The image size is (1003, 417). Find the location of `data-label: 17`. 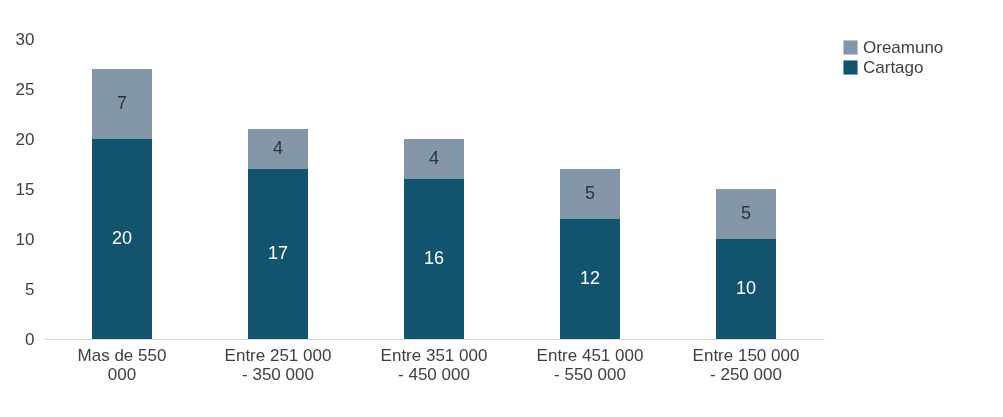

data-label: 17 is located at coordinates (278, 253).